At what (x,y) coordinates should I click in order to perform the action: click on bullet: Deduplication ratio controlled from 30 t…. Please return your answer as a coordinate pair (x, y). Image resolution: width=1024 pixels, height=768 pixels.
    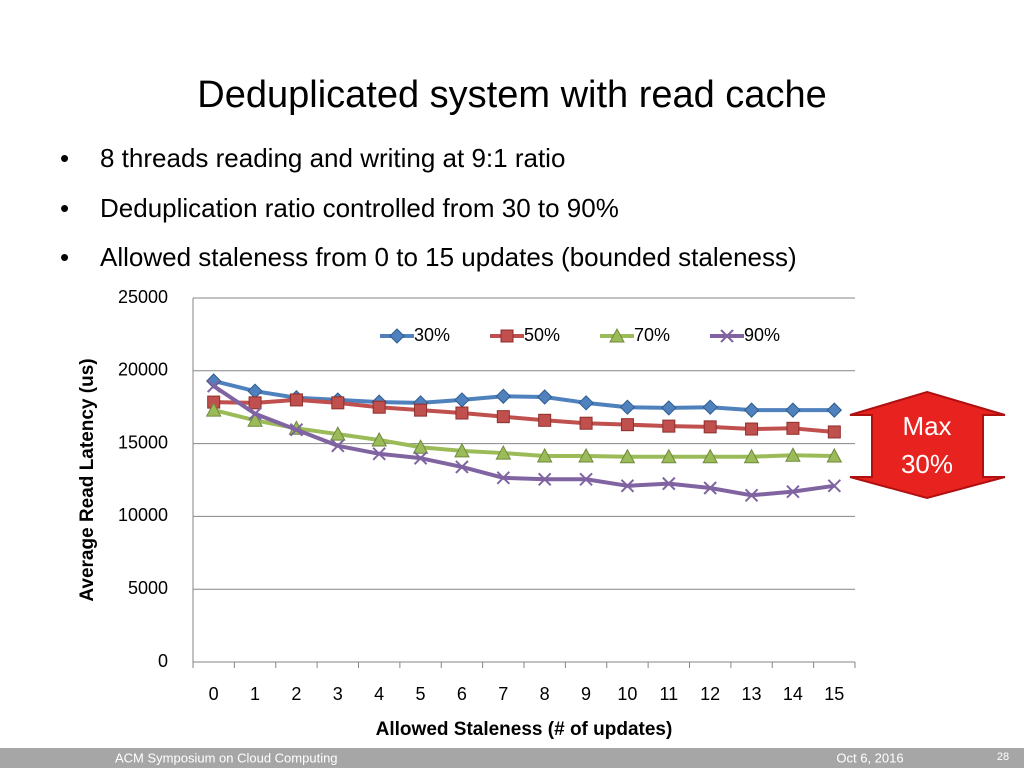
    Looking at the image, I should click on (359, 208).